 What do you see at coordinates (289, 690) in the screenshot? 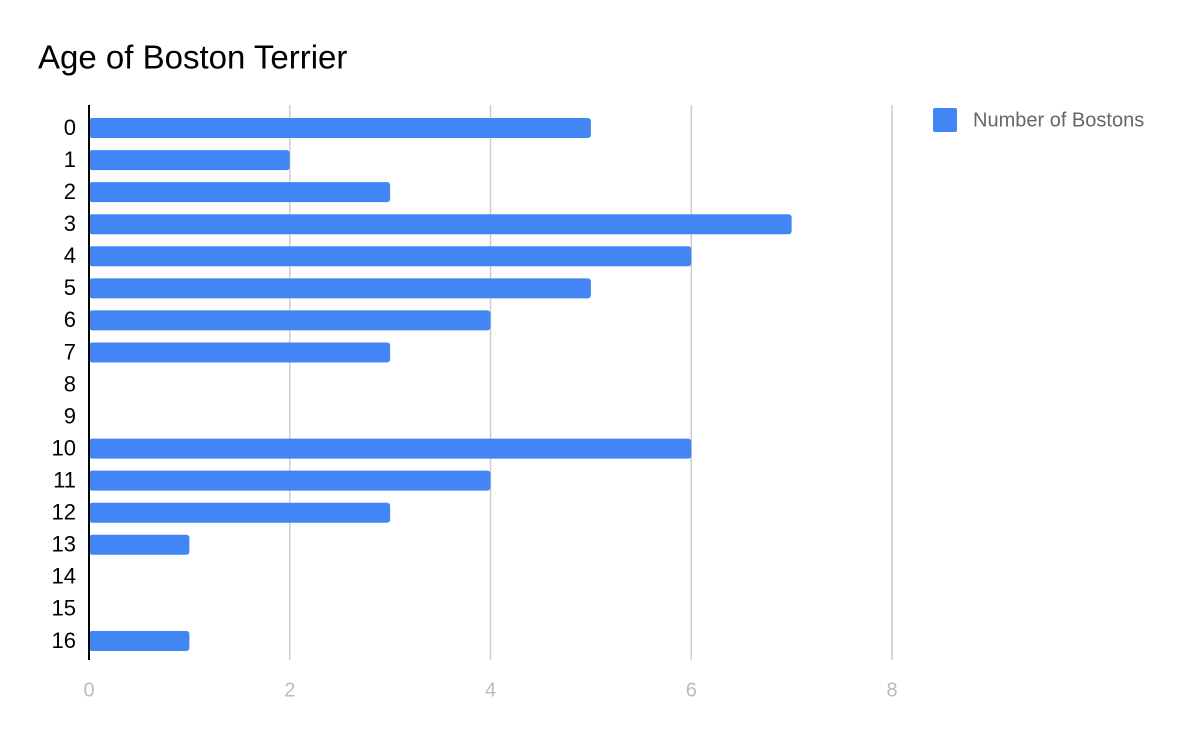
I see `x-tick-label: 2` at bounding box center [289, 690].